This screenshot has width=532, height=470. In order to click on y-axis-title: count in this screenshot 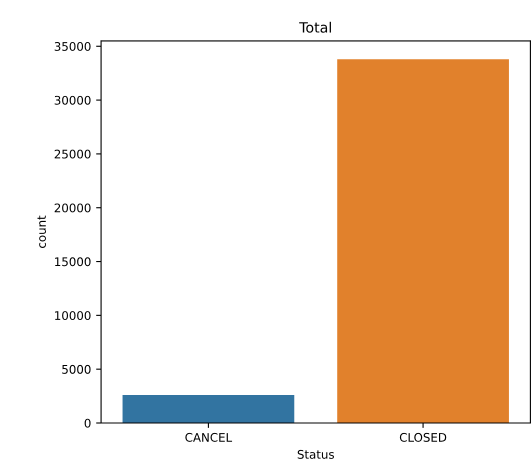, I will do `click(42, 232)`.